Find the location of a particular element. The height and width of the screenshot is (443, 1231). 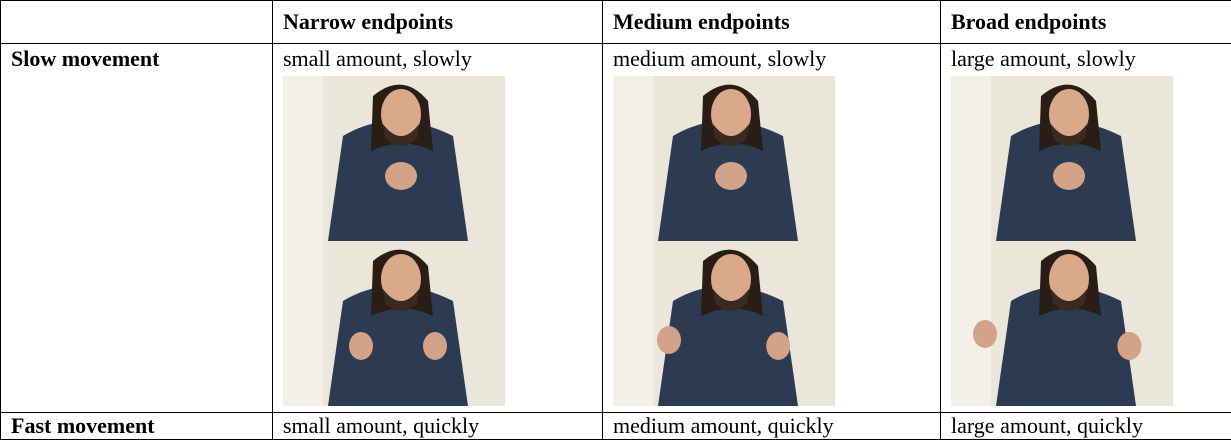

cell-text: large amount, quickly is located at coordinates (1047, 426).